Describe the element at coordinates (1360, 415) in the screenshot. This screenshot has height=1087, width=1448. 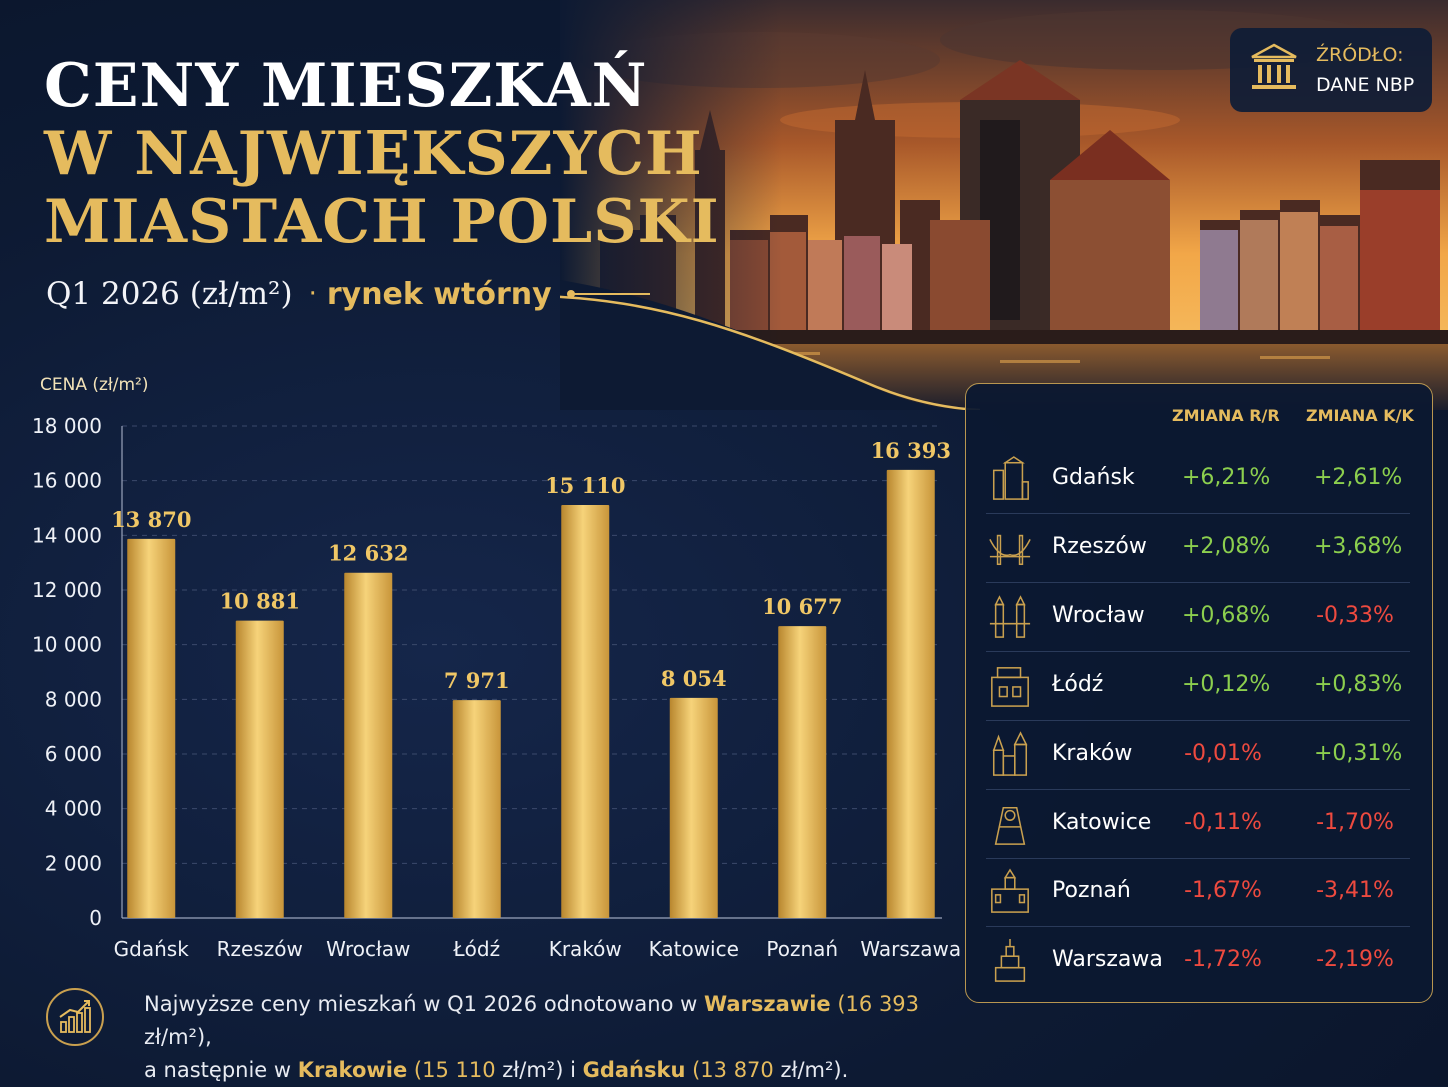
I see `header-qoq: ZMIANA K/K` at that location.